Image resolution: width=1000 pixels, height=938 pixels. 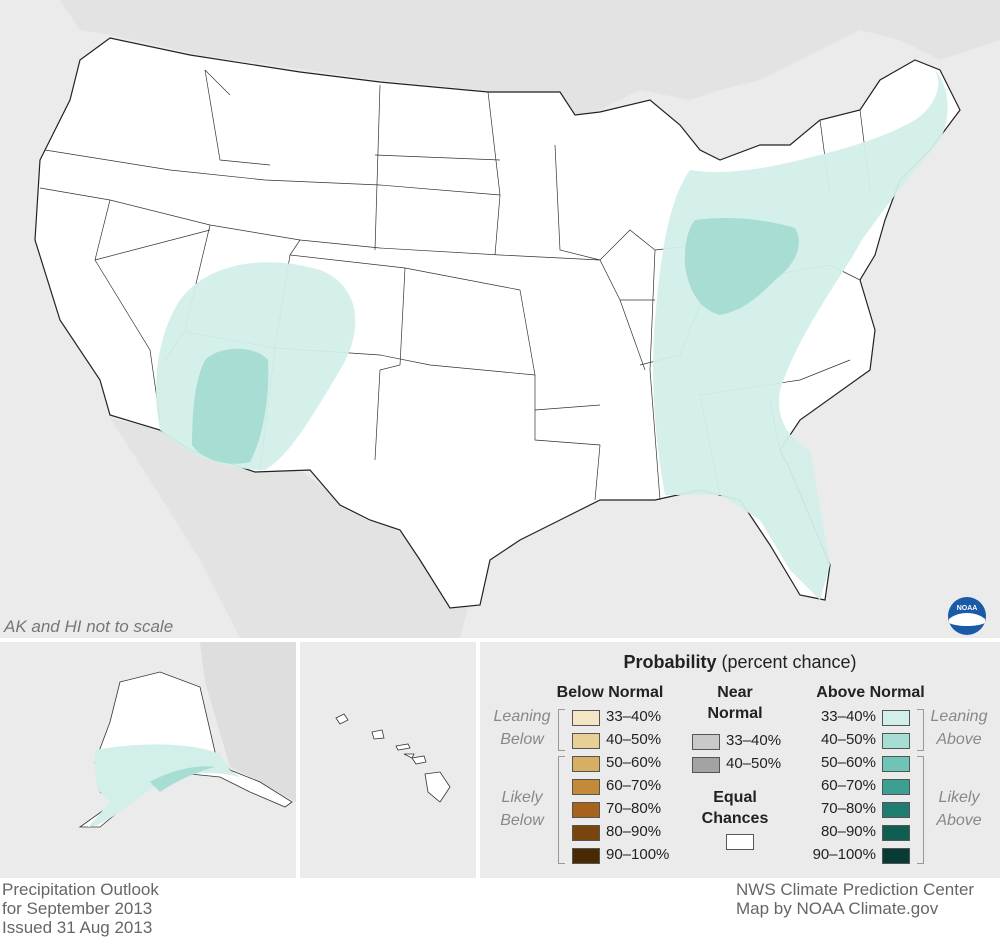 What do you see at coordinates (920, 730) in the screenshot?
I see `leaning-above-bracket` at bounding box center [920, 730].